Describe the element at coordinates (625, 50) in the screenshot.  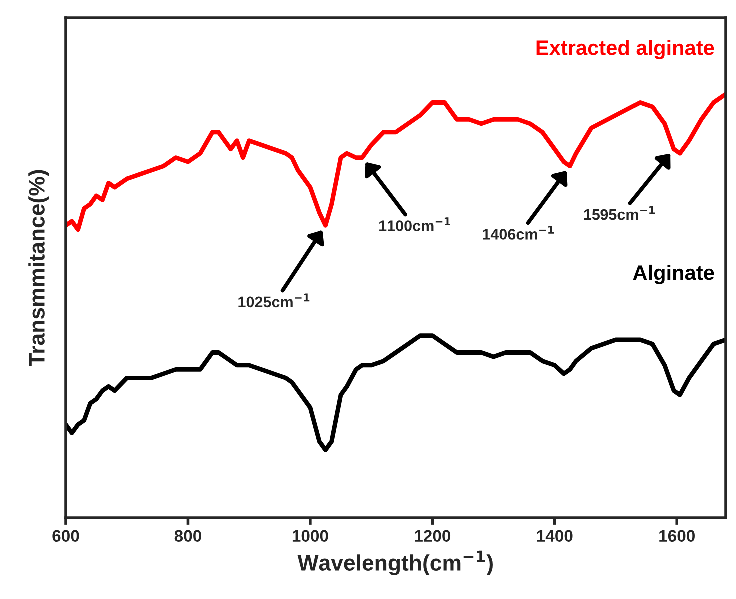
I see `series-label: Extracted alginate` at that location.